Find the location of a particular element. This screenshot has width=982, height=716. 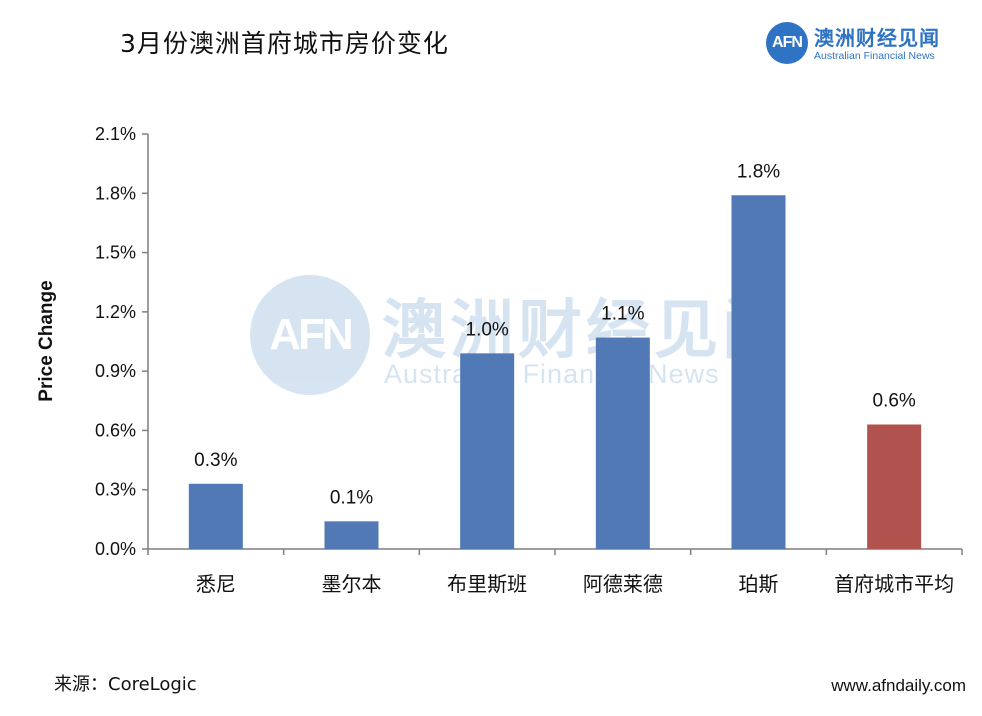

y-tick-label: 1.8% is located at coordinates (115, 193).